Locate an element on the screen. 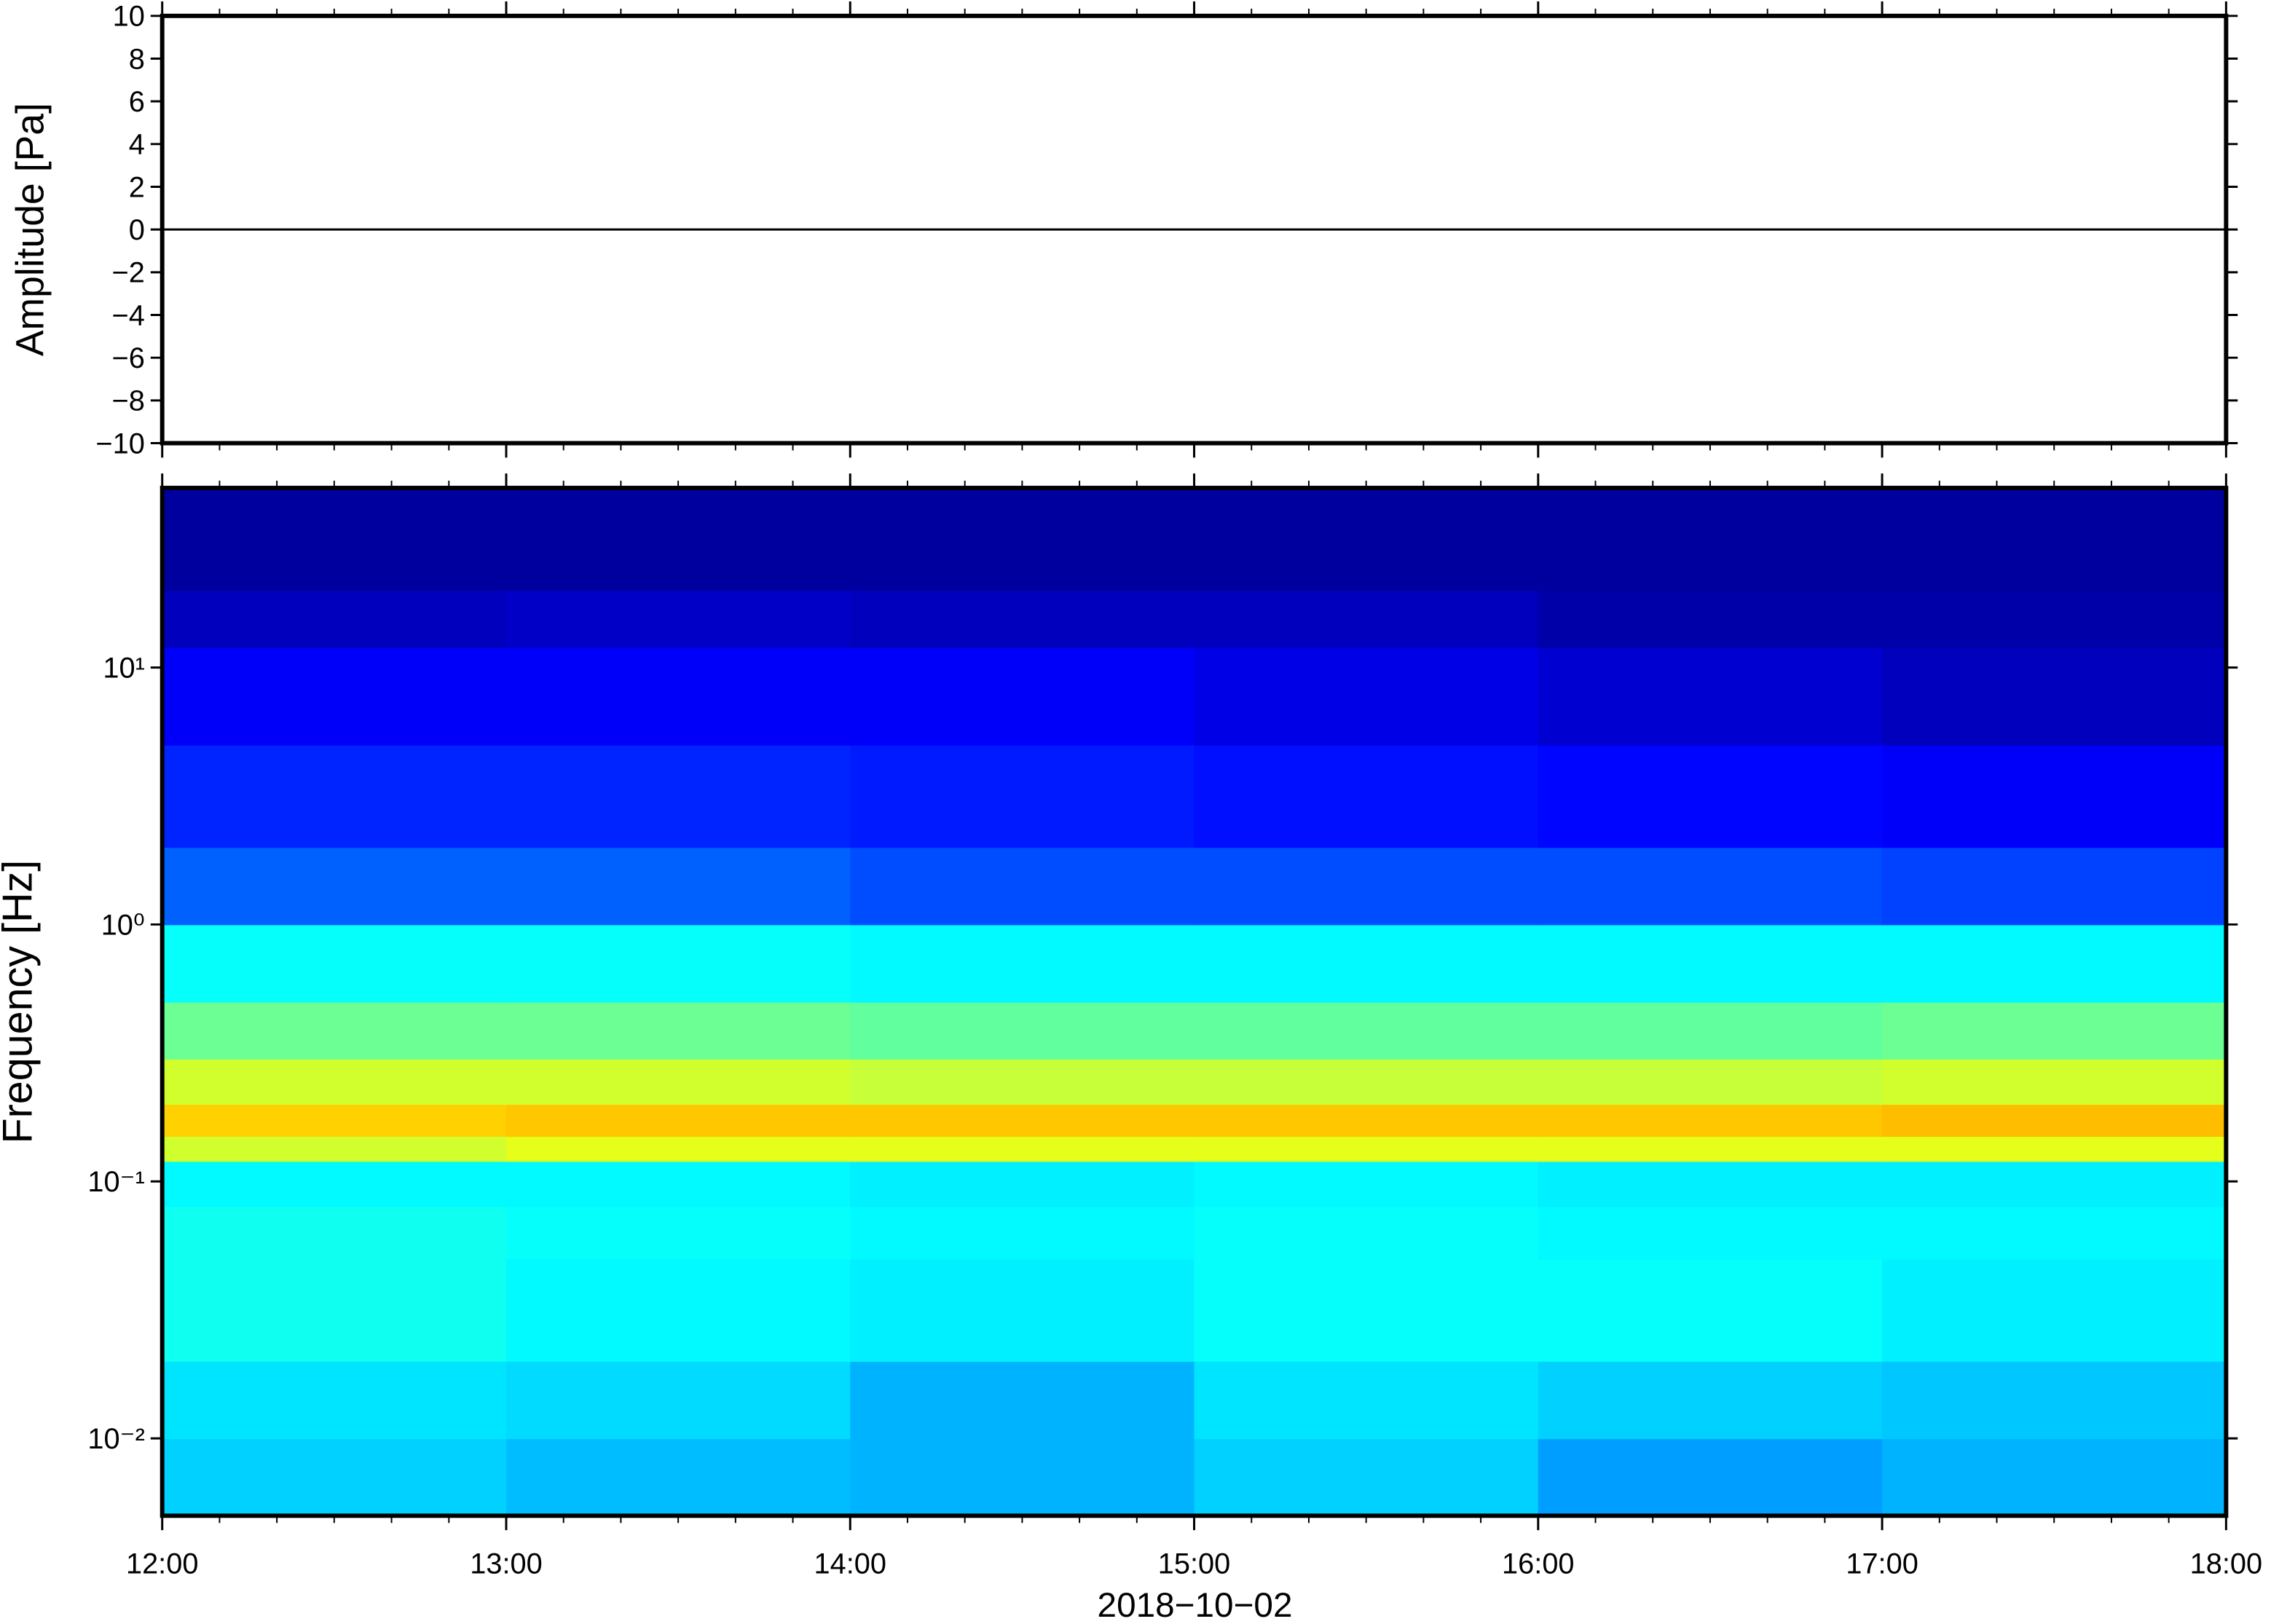 Image resolution: width=2271 pixels, height=1624 pixels. y-tick-label: 6 is located at coordinates (137, 102).